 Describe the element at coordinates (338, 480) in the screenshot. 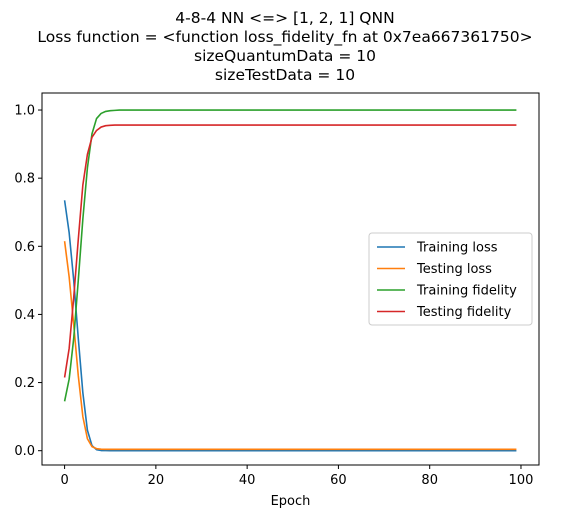

I see `x-tick-label: 60` at that location.